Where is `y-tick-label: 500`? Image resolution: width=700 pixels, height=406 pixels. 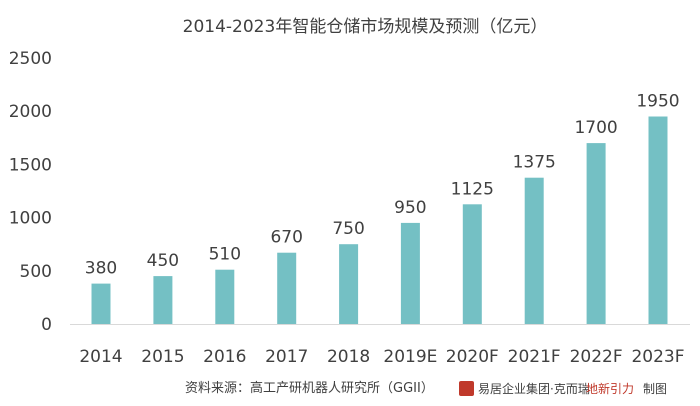
y-tick-label: 500 is located at coordinates (36, 272).